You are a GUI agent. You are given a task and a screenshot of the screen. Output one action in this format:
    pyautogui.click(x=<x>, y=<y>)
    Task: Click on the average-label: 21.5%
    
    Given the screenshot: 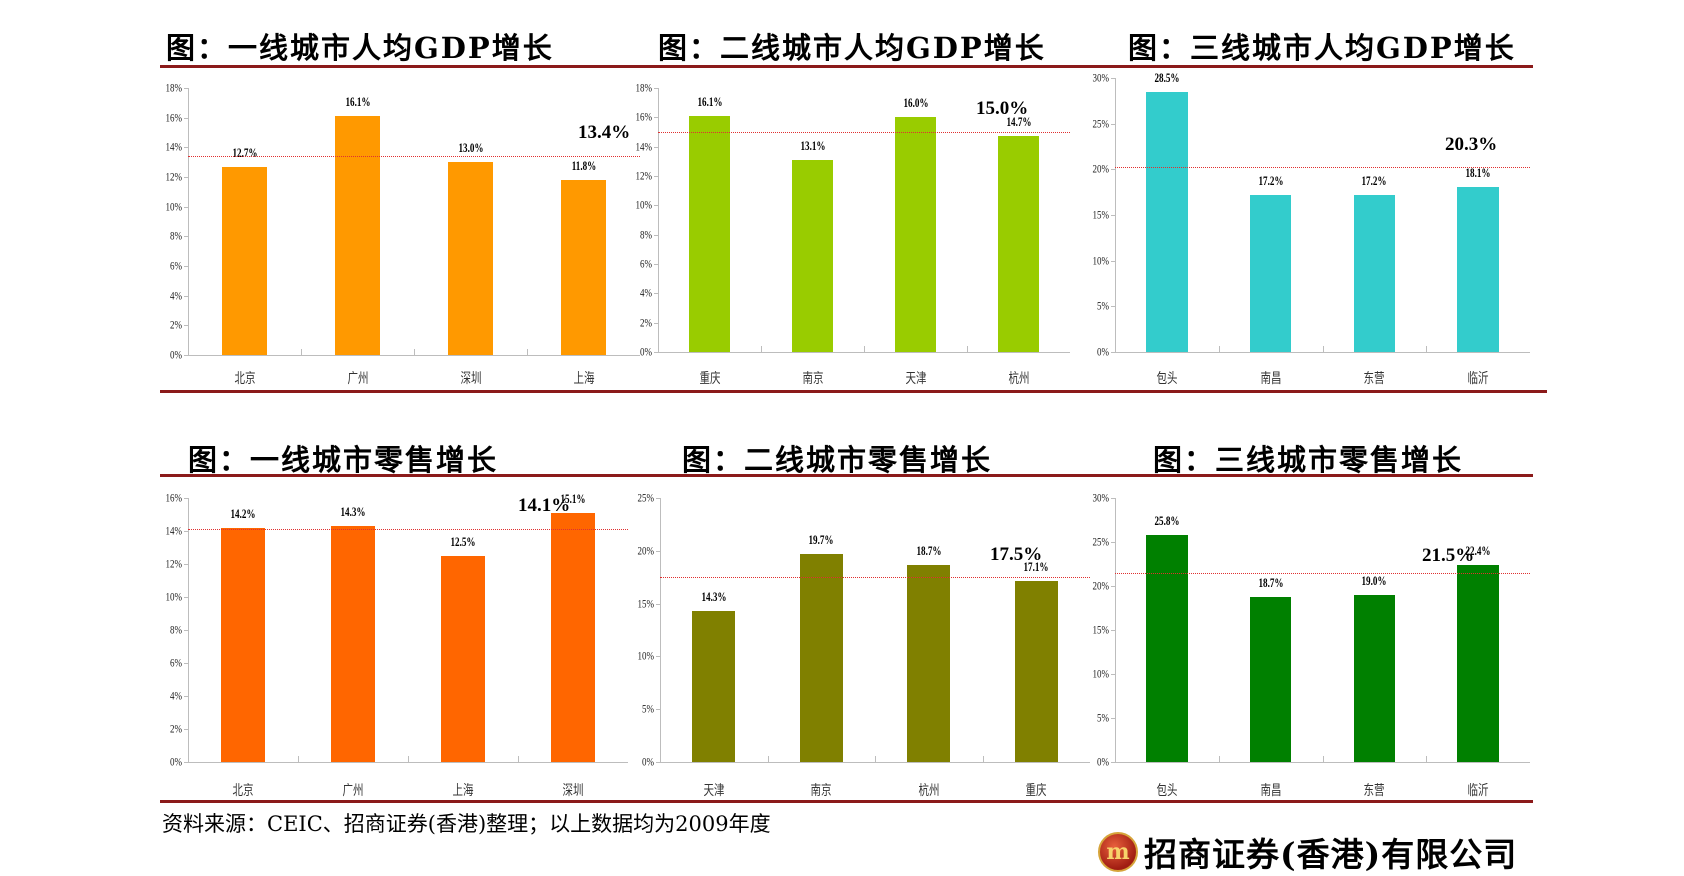 What is the action you would take?
    pyautogui.click(x=1448, y=555)
    